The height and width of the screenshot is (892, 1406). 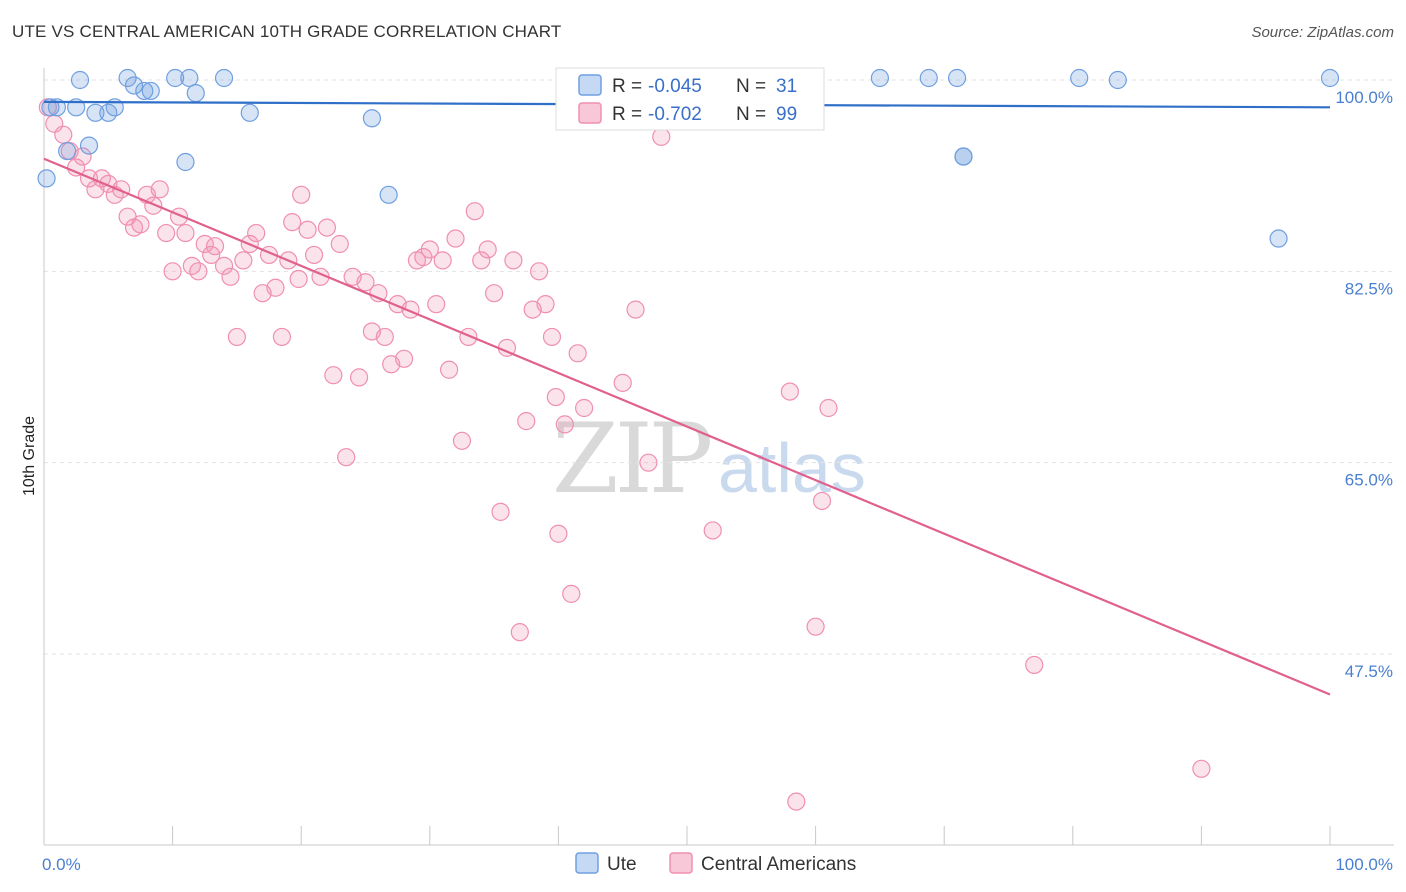 I want to click on chart-source: Source: ZipAtlas.com, so click(x=1322, y=32).